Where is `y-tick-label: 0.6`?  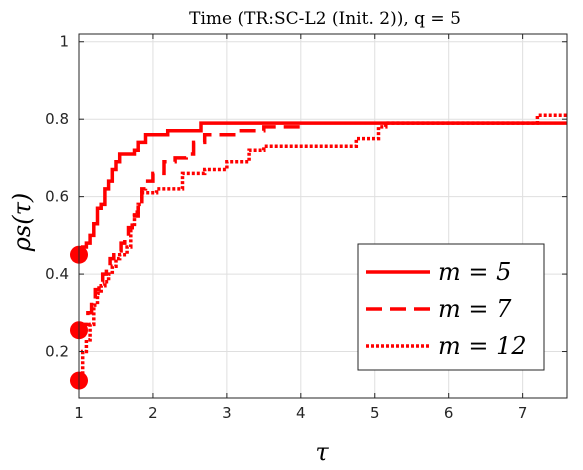
y-tick-label: 0.6 is located at coordinates (57, 197).